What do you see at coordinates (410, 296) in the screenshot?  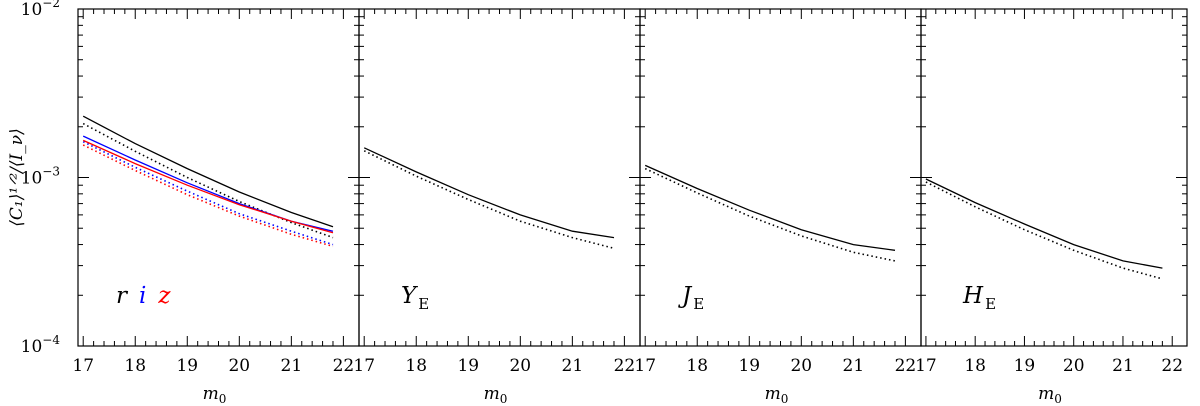 I see `panel-label-part: Y` at bounding box center [410, 296].